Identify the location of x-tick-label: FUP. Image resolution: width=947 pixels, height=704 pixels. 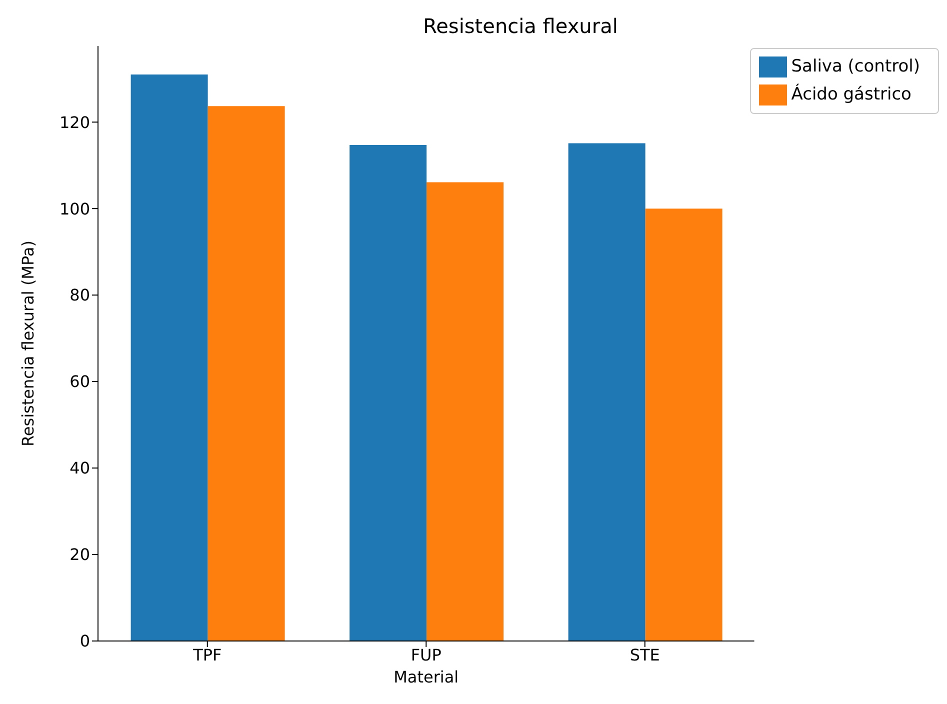
(426, 654).